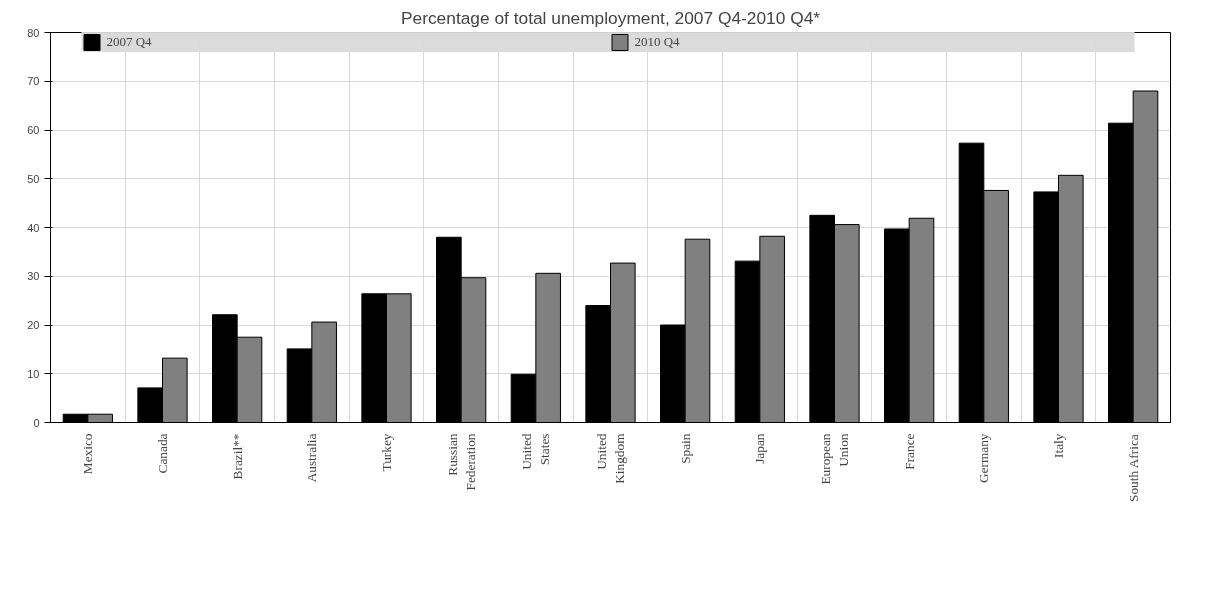 The height and width of the screenshot is (603, 1206). Describe the element at coordinates (129, 42) in the screenshot. I see `legend-label: 2007 Q4` at that location.